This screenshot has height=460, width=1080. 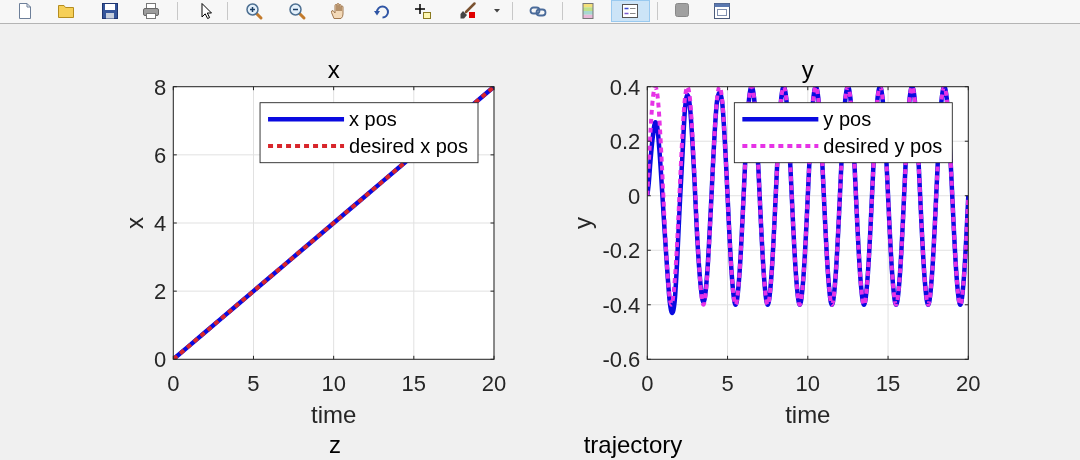 I want to click on y-axis-title: y, so click(x=583, y=223).